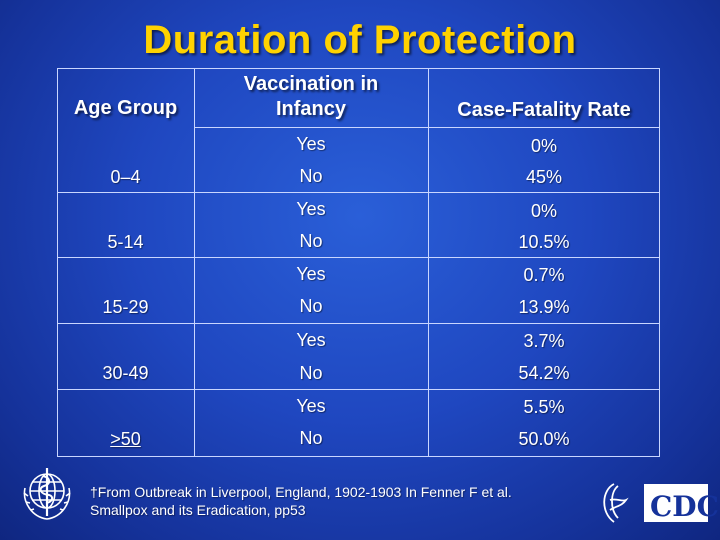  I want to click on age-group-label: 5-14, so click(125, 242).